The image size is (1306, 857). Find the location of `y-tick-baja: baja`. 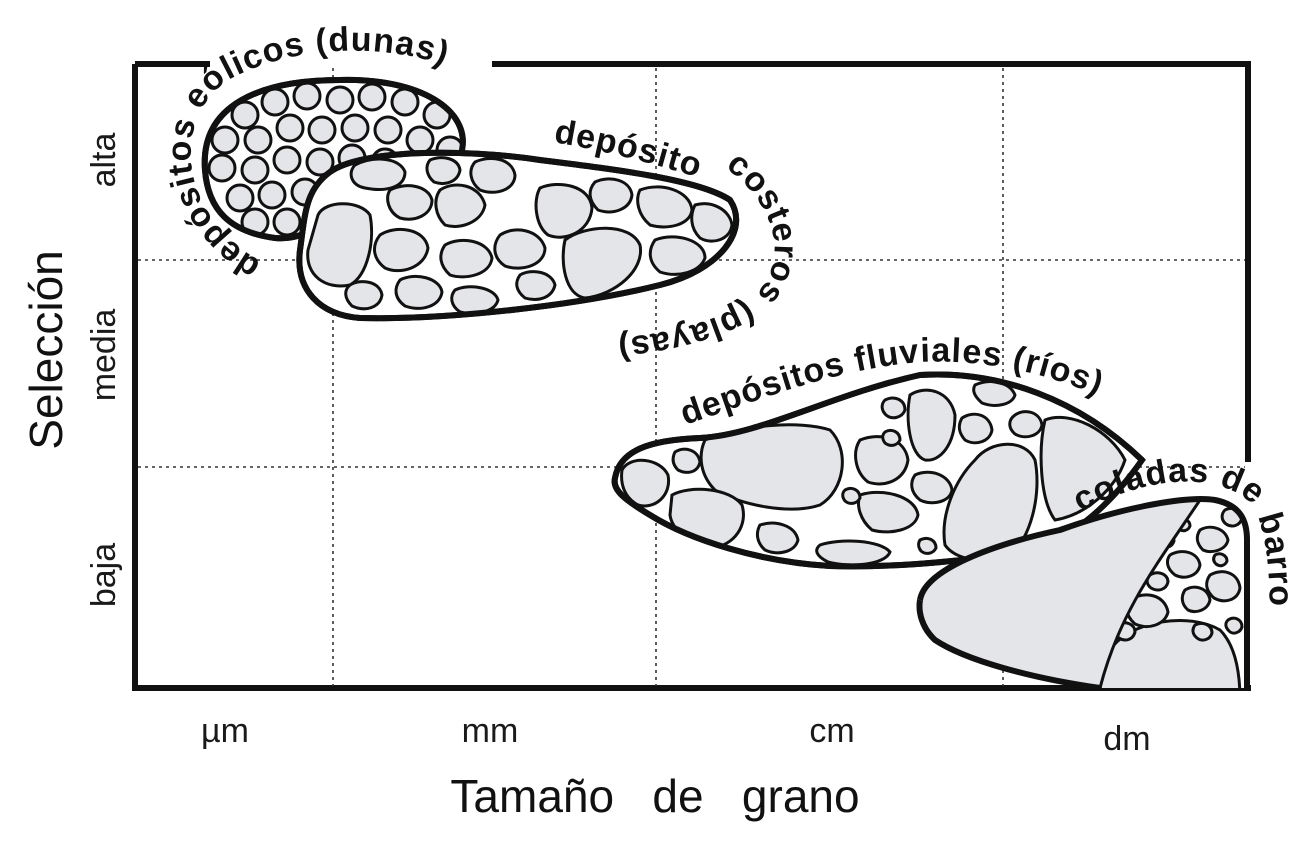

y-tick-baja: baja is located at coordinates (104, 575).